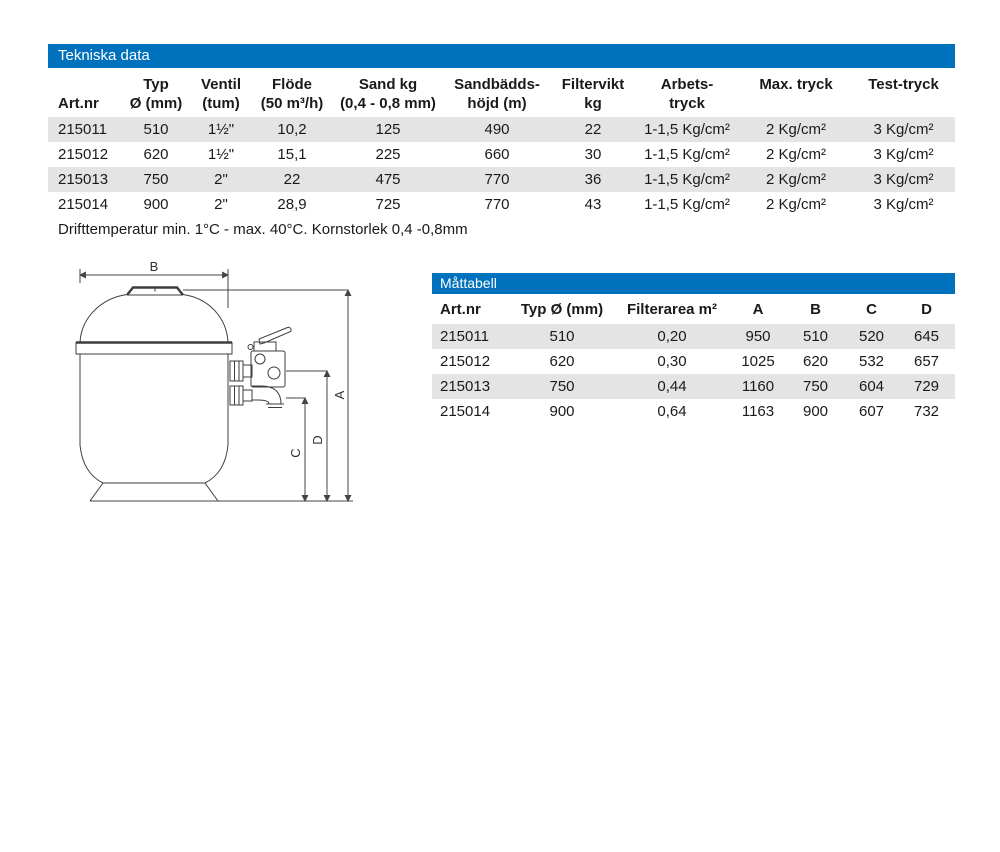 The height and width of the screenshot is (852, 1000). What do you see at coordinates (593, 154) in the screenshot?
I see `table-cell: 30` at bounding box center [593, 154].